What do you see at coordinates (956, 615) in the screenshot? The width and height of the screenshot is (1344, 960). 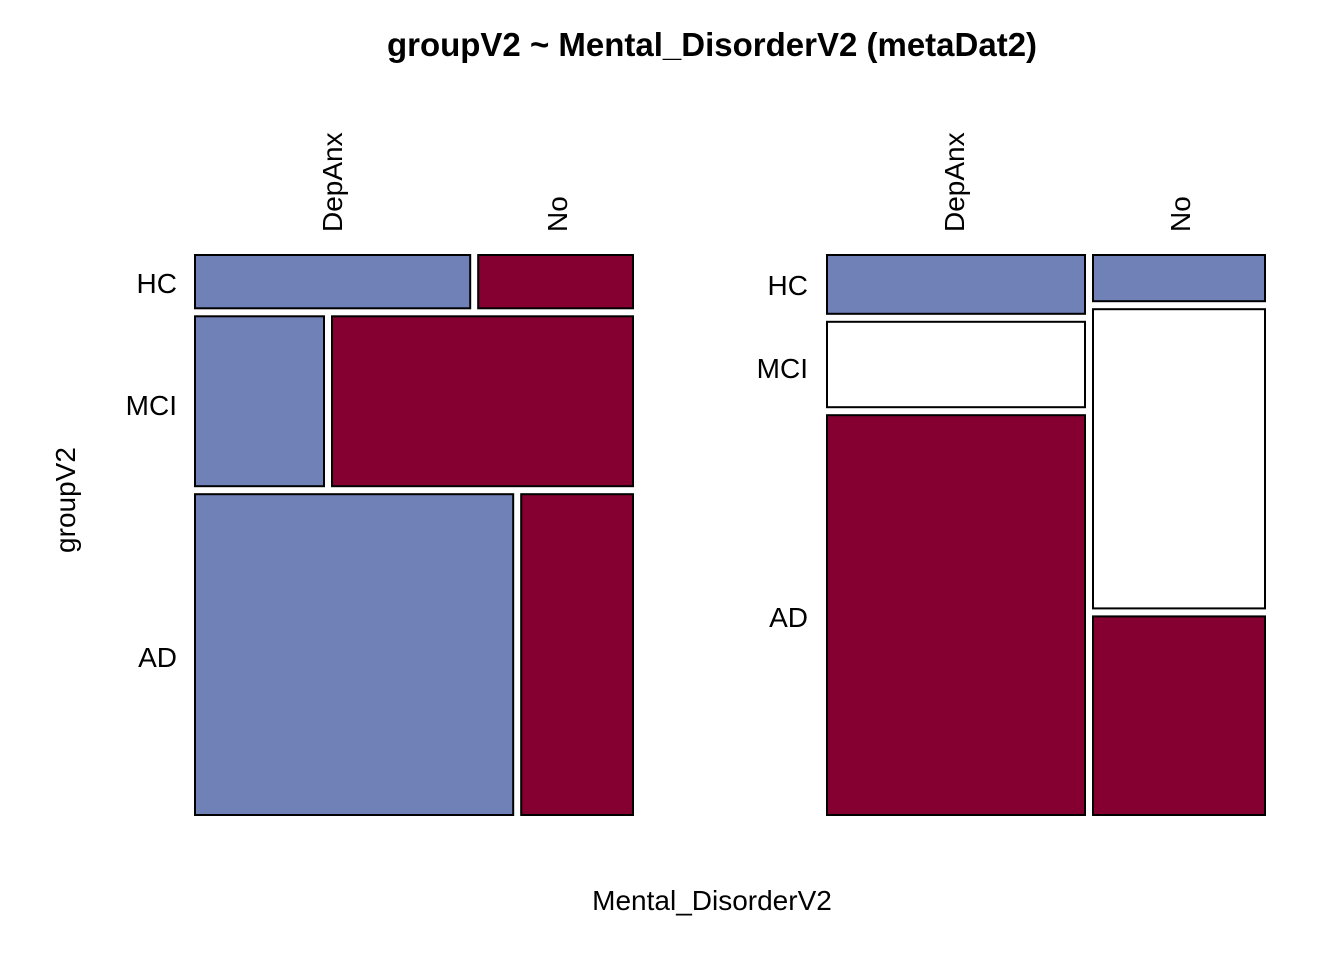 I see `right-cell-ad-depanx` at bounding box center [956, 615].